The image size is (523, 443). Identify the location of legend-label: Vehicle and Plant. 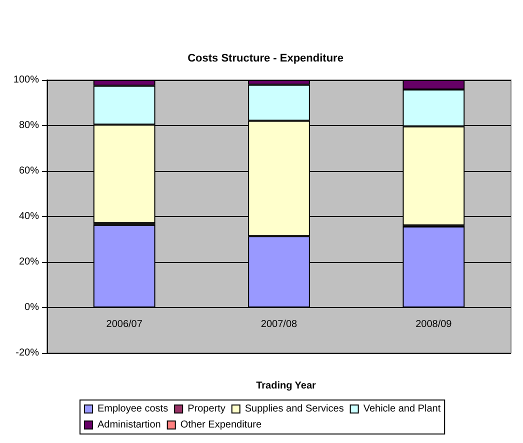
(402, 409).